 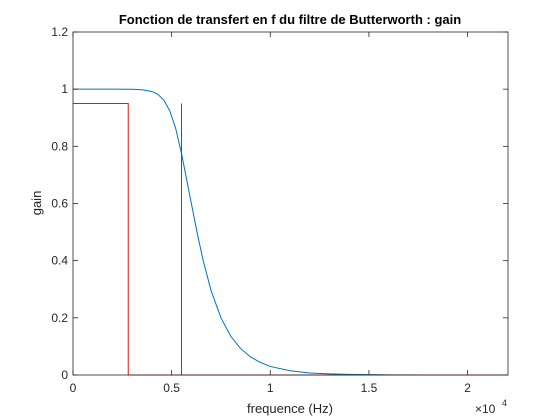 What do you see at coordinates (73, 388) in the screenshot?
I see `x-tick-label: 0` at bounding box center [73, 388].